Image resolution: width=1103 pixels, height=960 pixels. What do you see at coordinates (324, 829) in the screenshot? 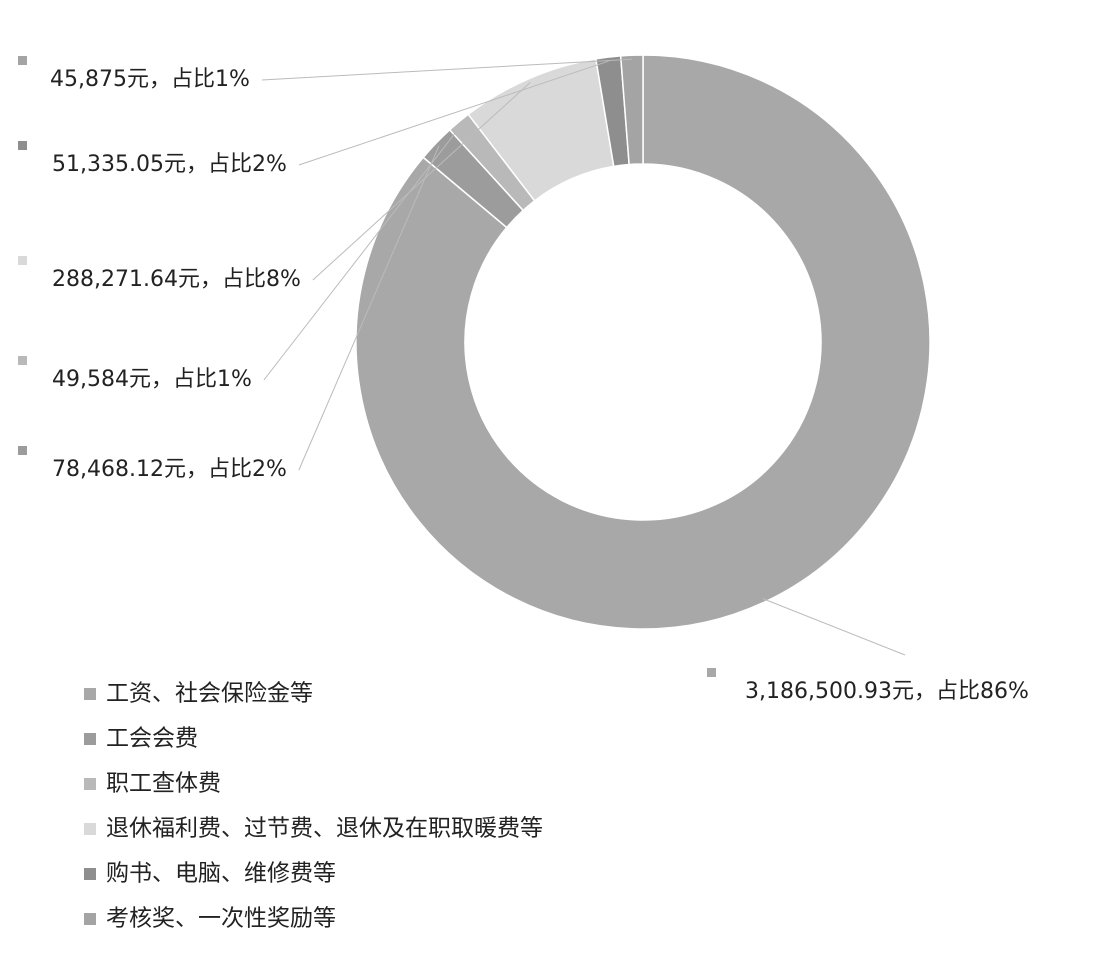
I see `legend-label: 退休福利费、过节费、退休及在职取暖费等` at bounding box center [324, 829].